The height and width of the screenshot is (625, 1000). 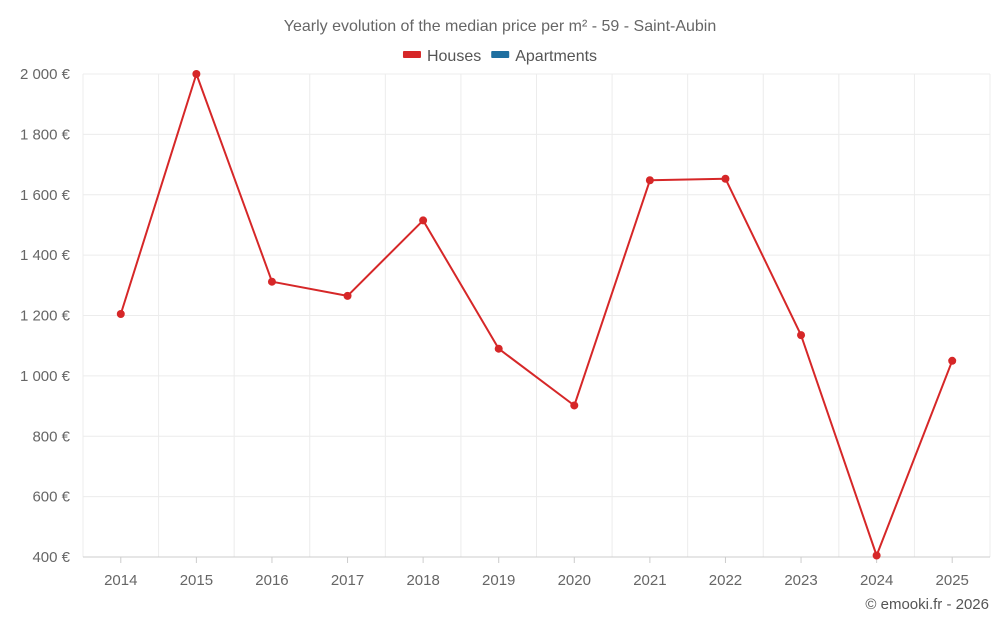 I want to click on legend-swatch-apartments, so click(x=500, y=54).